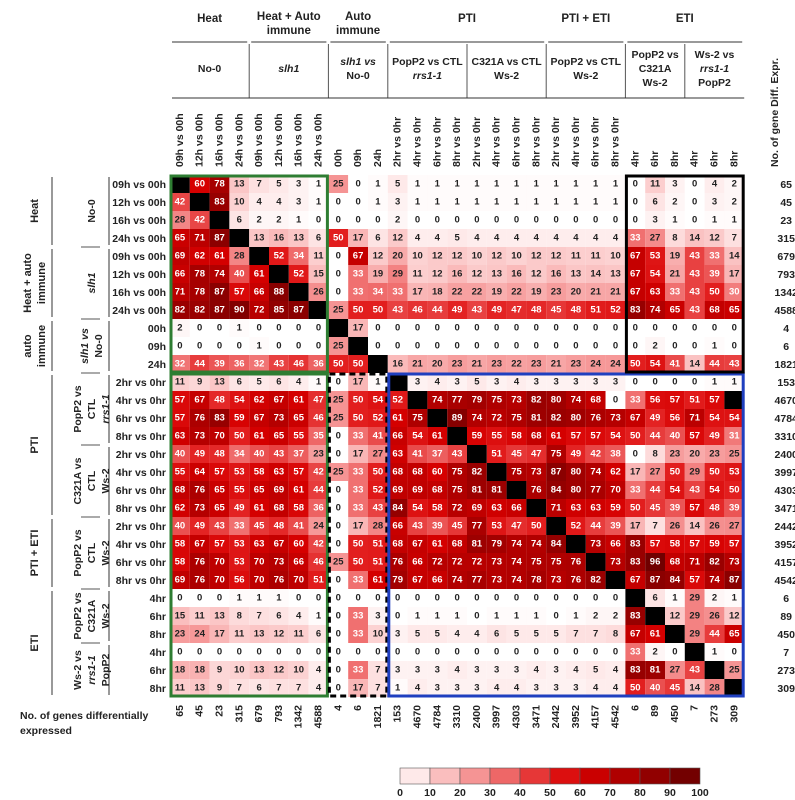 Image resolution: width=795 pixels, height=800 pixels. I want to click on row-total: 6, so click(786, 347).